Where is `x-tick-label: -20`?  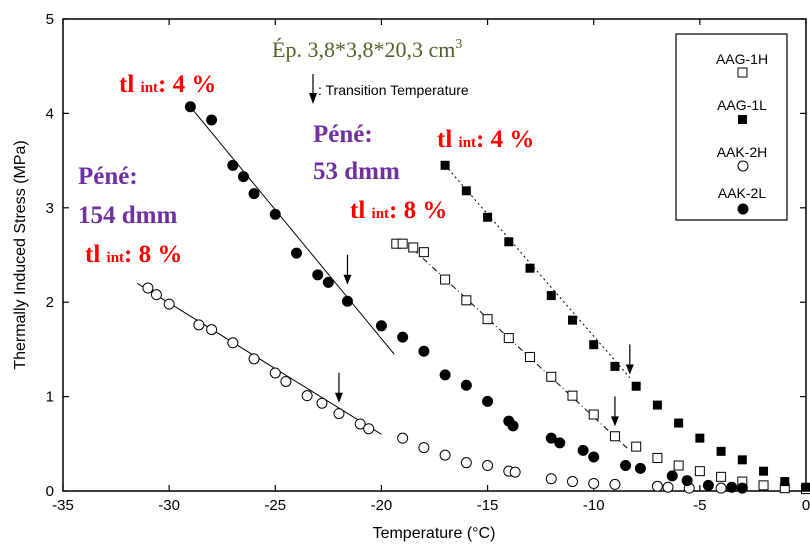 x-tick-label: -20 is located at coordinates (382, 505).